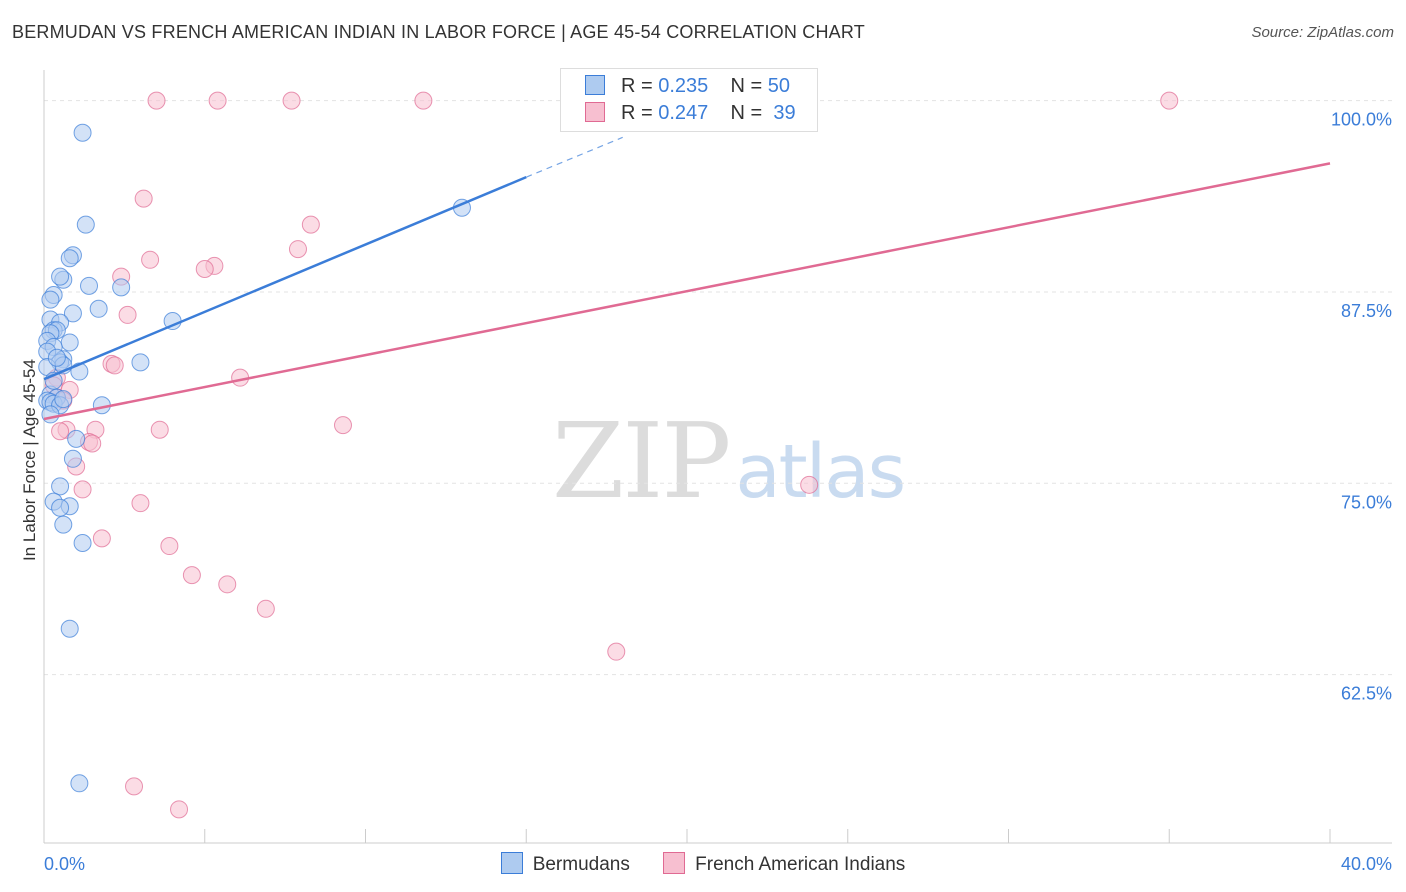  Describe the element at coordinates (581, 864) in the screenshot. I see `series-label-bermudans: Bermudans` at that location.